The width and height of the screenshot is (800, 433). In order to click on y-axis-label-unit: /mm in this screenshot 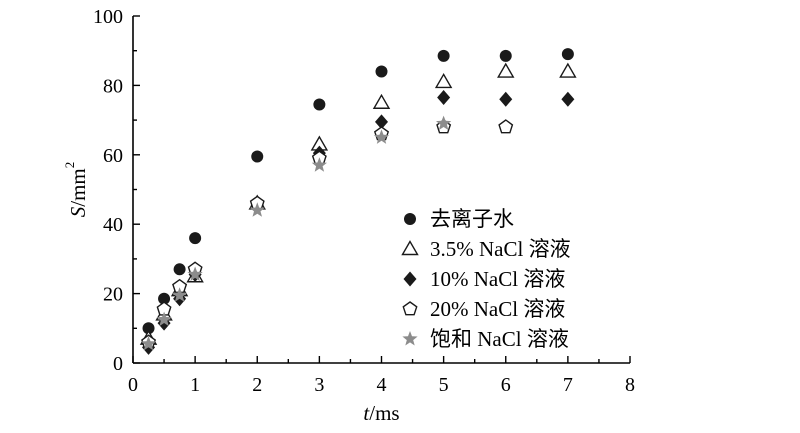, I will do `click(78, 187)`.